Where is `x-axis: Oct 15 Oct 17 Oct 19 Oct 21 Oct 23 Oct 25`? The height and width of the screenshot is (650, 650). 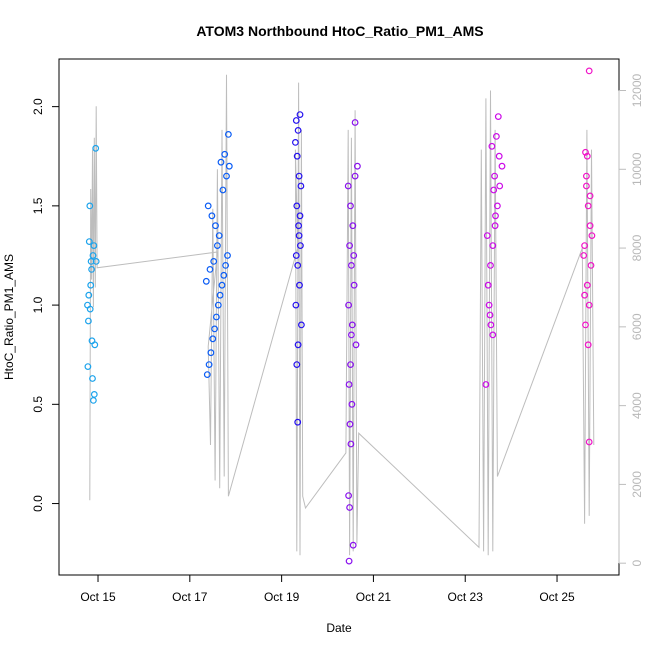 x-axis: Oct 15 Oct 17 Oct 19 Oct 21 Oct 23 Oct 25 is located at coordinates (327, 589).